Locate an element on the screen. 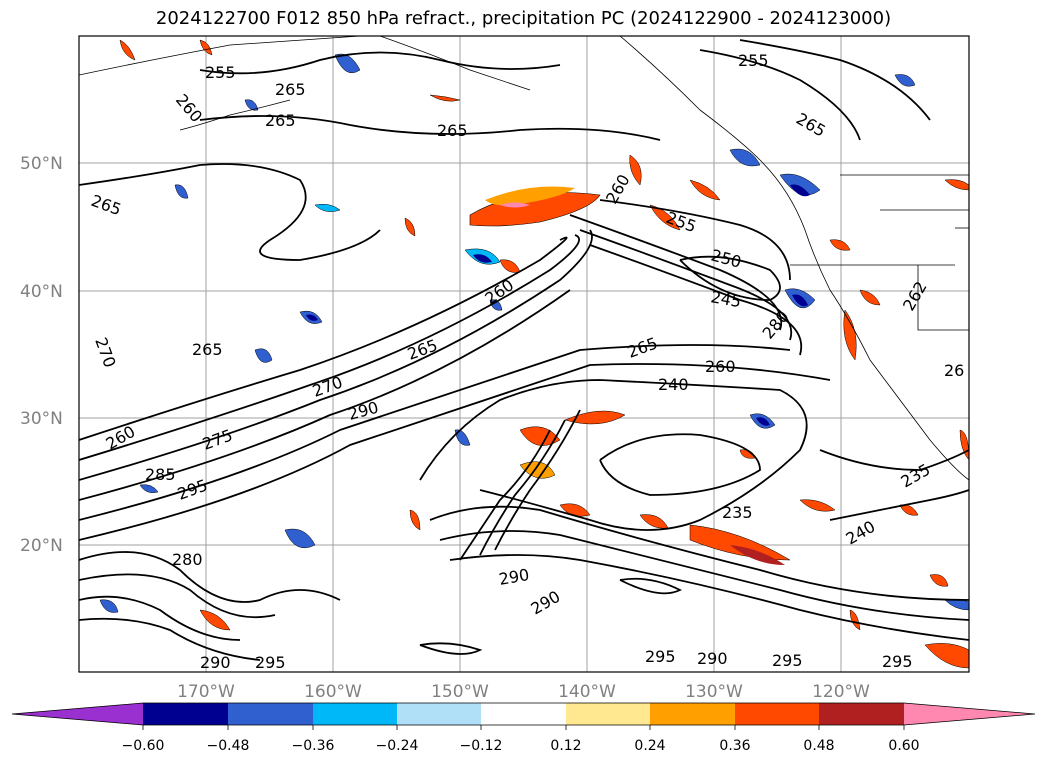  colorbar-extend-high is located at coordinates (969, 714).